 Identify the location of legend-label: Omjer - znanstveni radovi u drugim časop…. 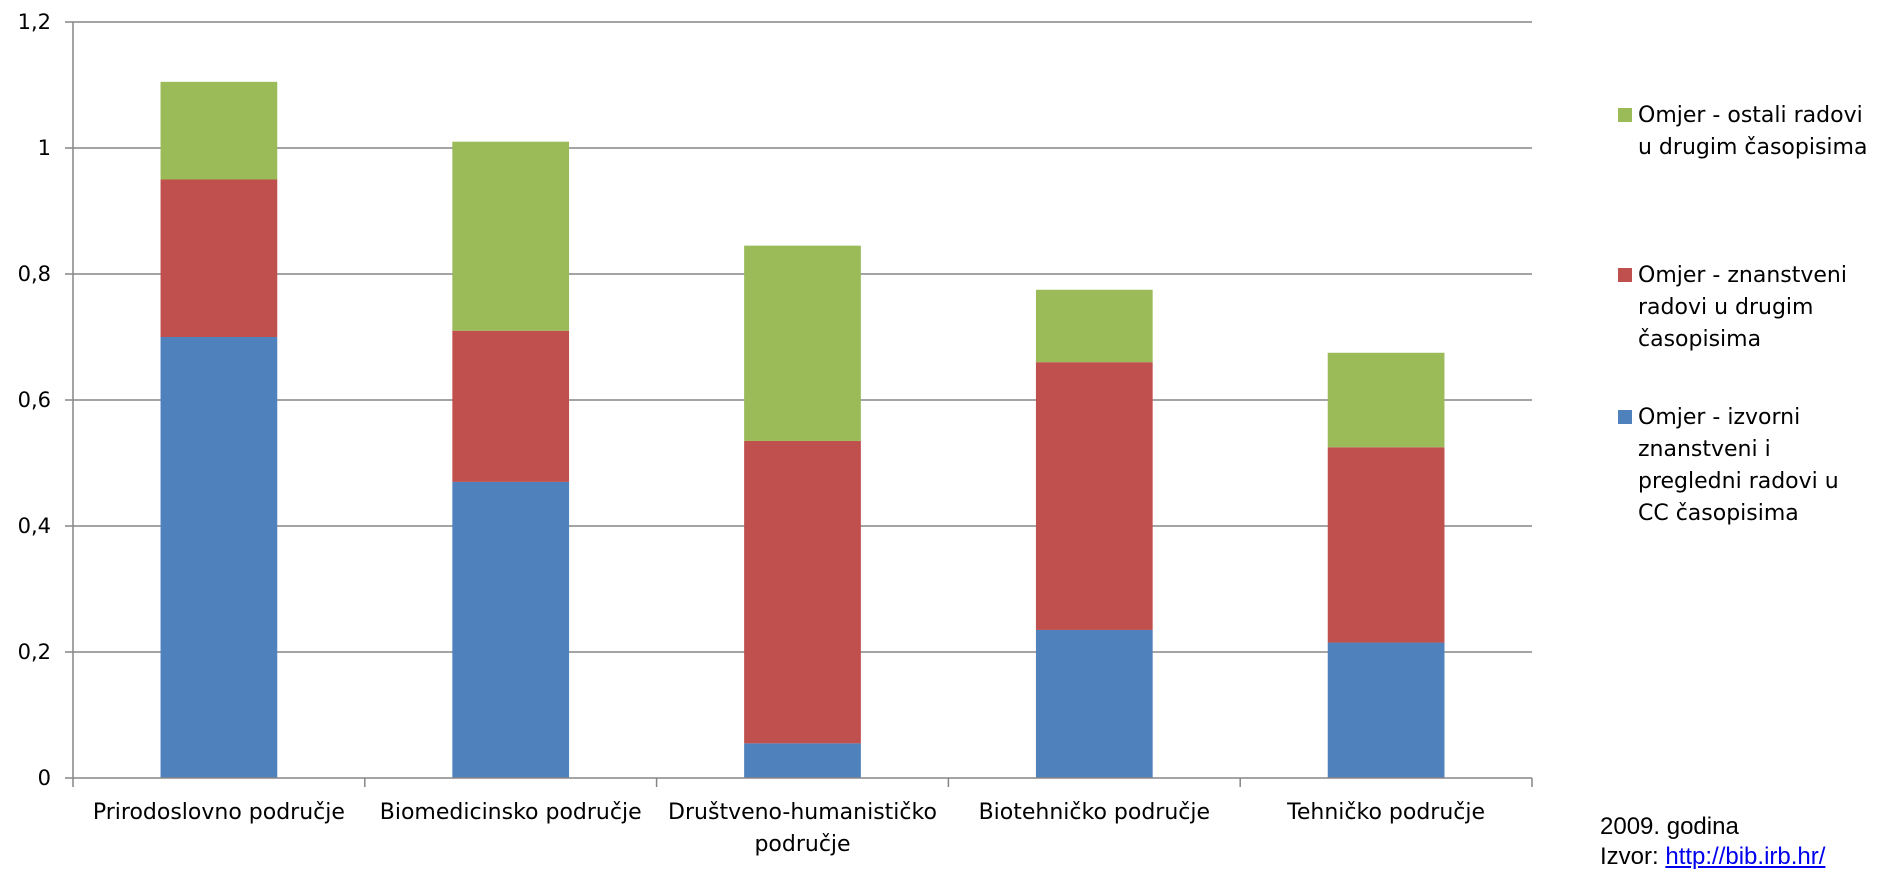
(1742, 307).